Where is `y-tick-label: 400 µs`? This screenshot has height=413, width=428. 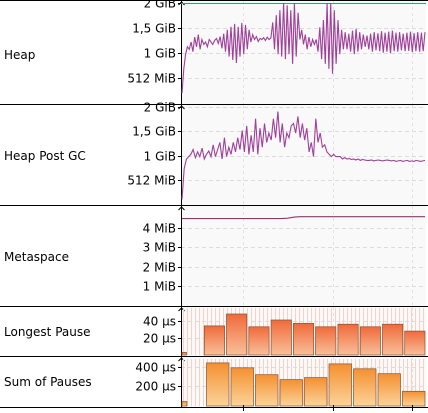
y-tick-label: 400 µs is located at coordinates (155, 368).